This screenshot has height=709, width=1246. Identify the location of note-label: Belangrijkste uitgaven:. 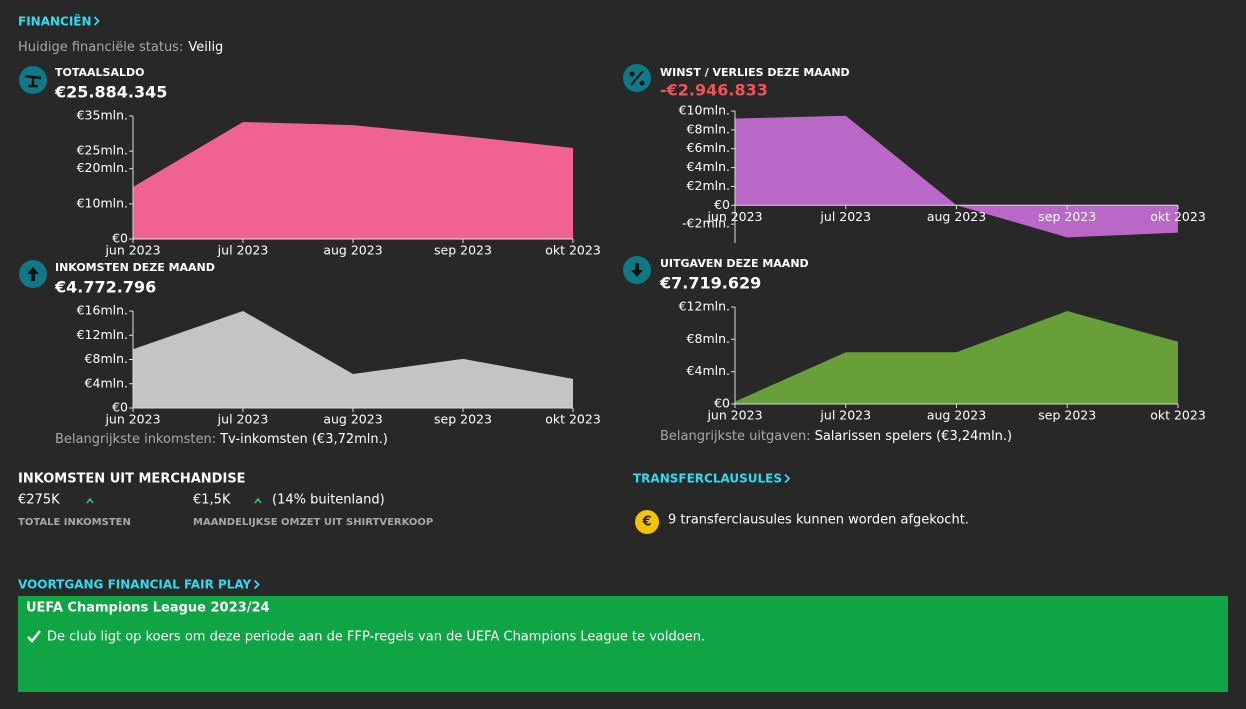
(735, 436).